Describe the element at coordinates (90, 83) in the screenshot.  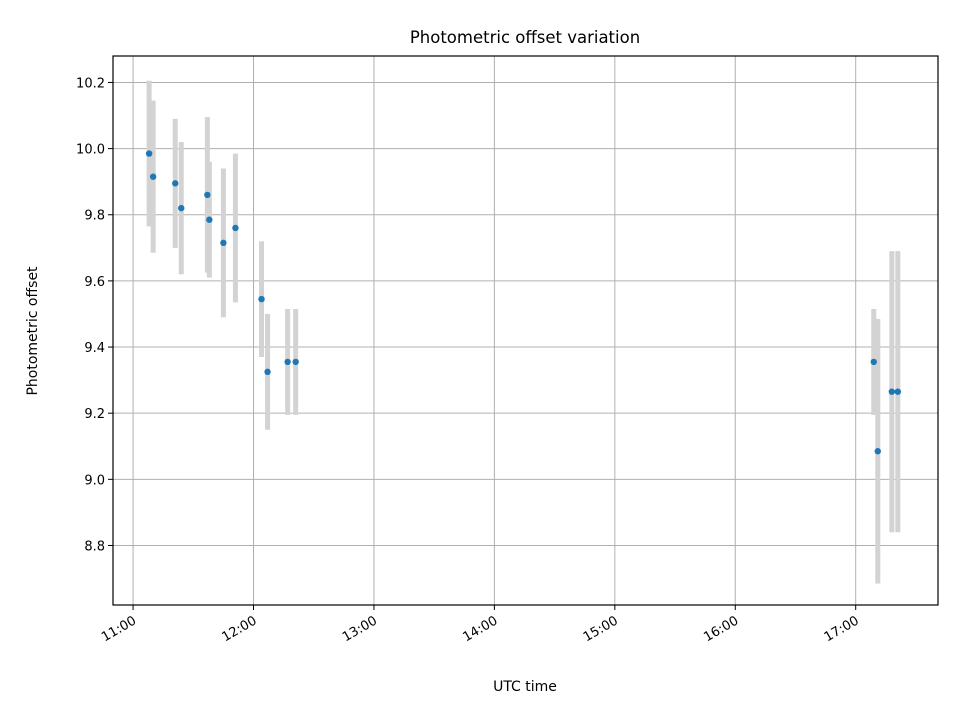
I see `y-tick-label: 10.2` at that location.